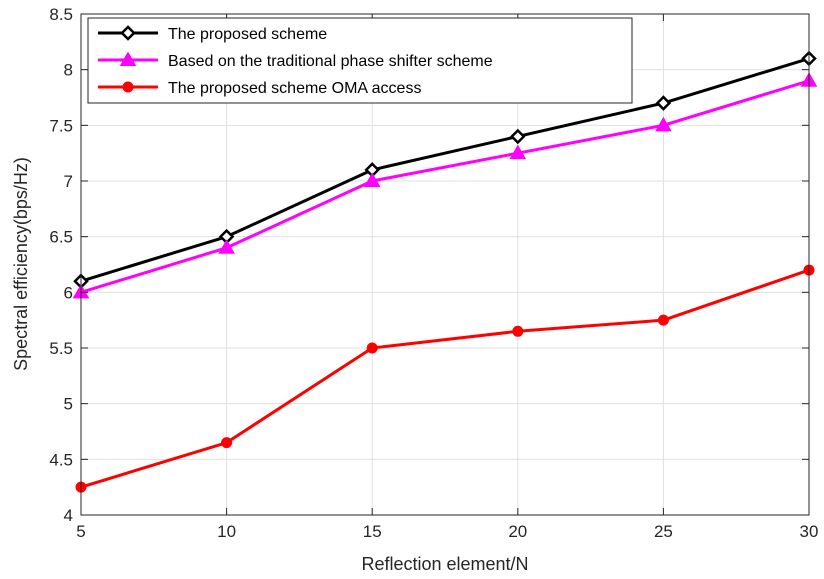 This screenshot has width=824, height=579. What do you see at coordinates (61, 14) in the screenshot?
I see `y-tick-label: 8.5` at bounding box center [61, 14].